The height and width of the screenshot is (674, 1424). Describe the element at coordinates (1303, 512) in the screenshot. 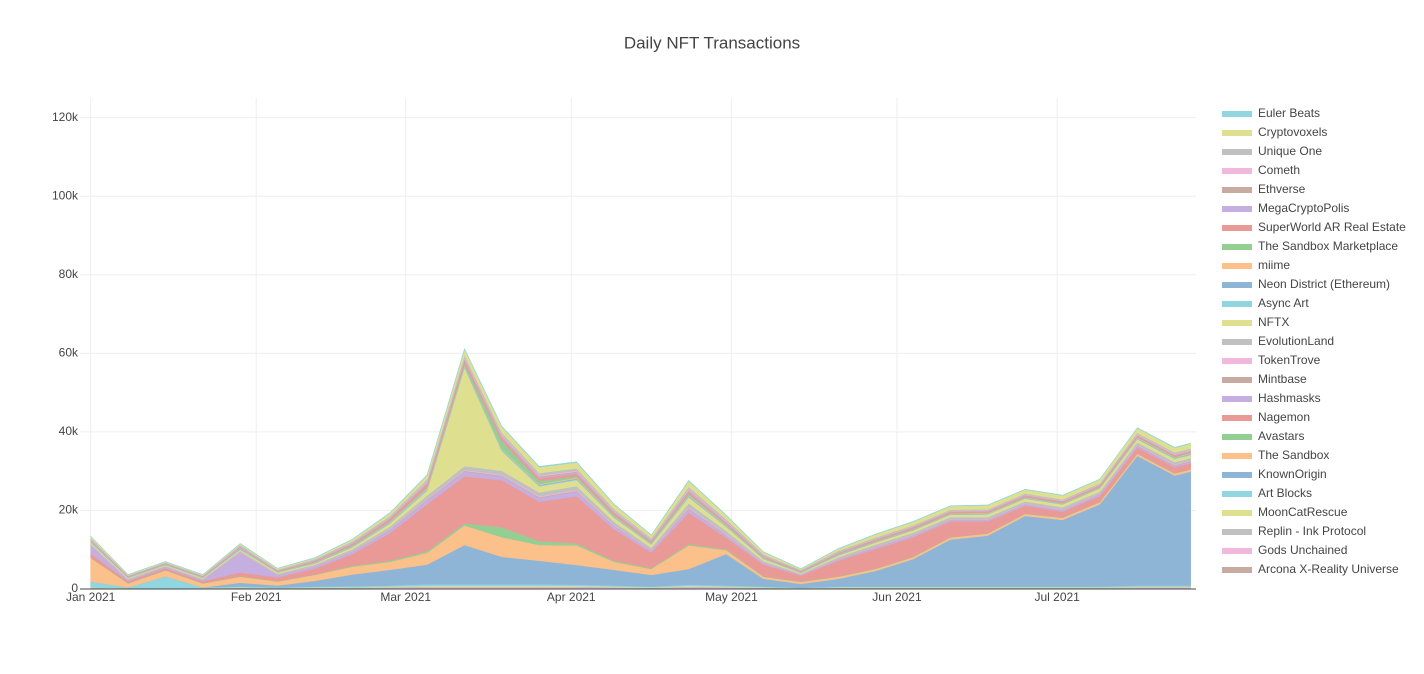

I see `legend-label: MoonCatRescue` at that location.